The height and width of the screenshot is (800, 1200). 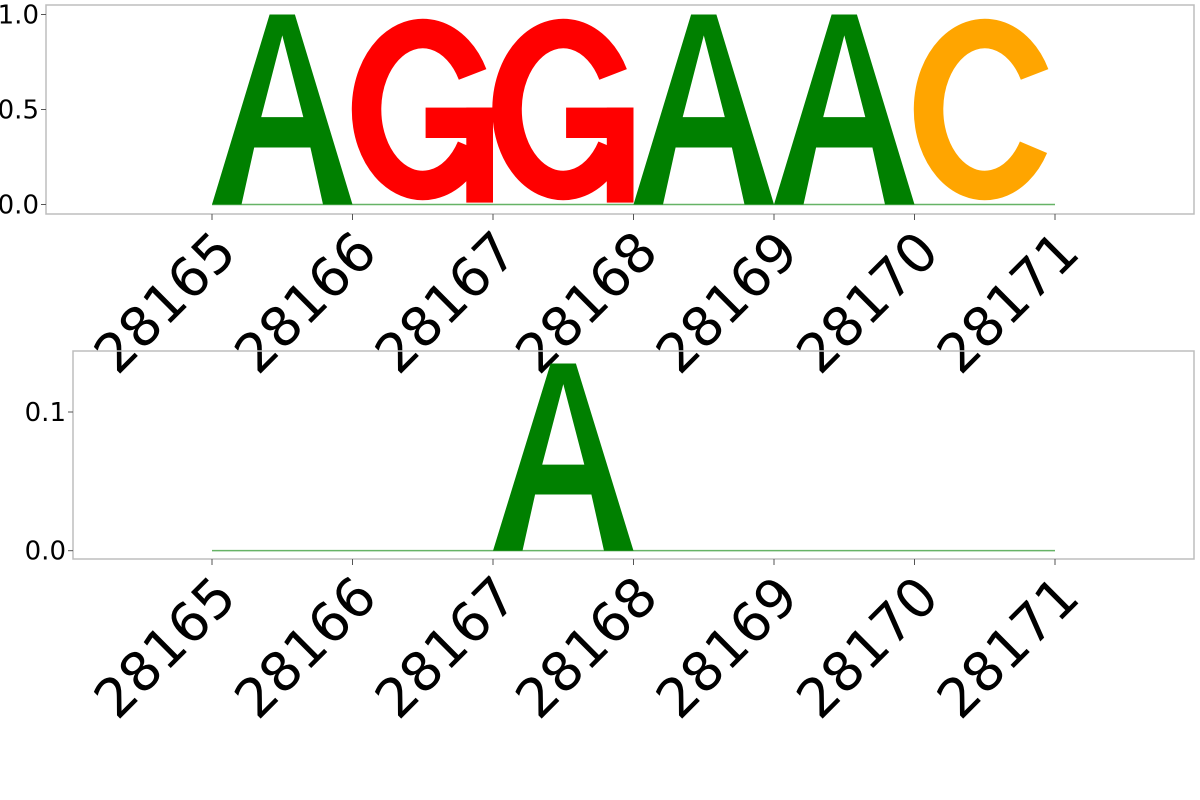 I want to click on logo-letter-c, so click(x=981, y=109).